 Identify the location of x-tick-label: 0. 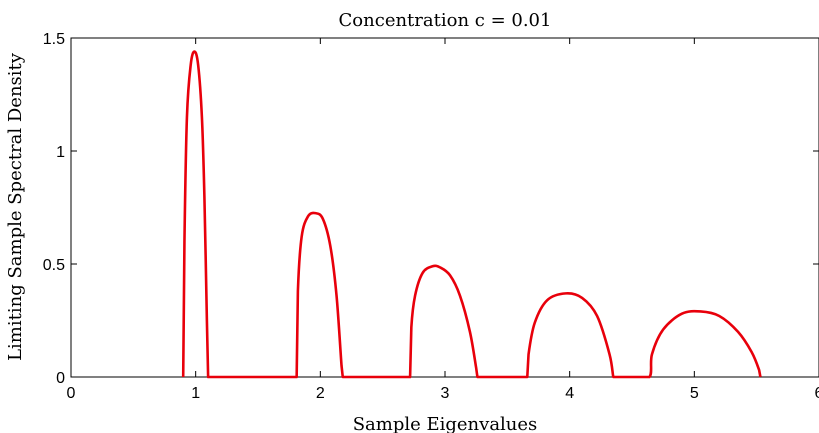
(71, 393).